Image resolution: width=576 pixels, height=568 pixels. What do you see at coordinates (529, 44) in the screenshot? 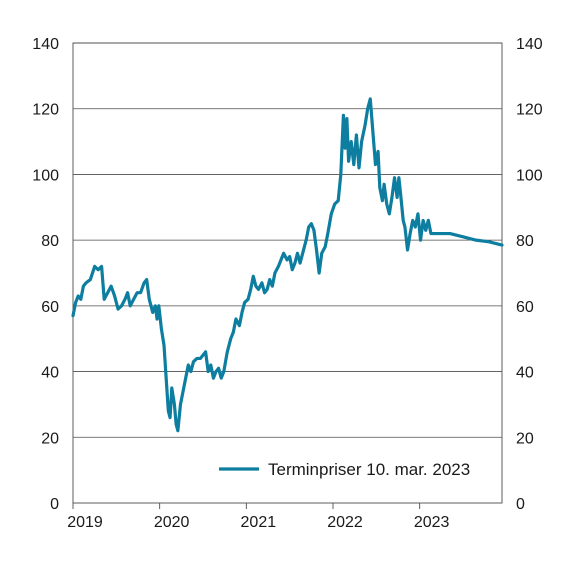
I see `y-tick-label-right: 140` at bounding box center [529, 44].